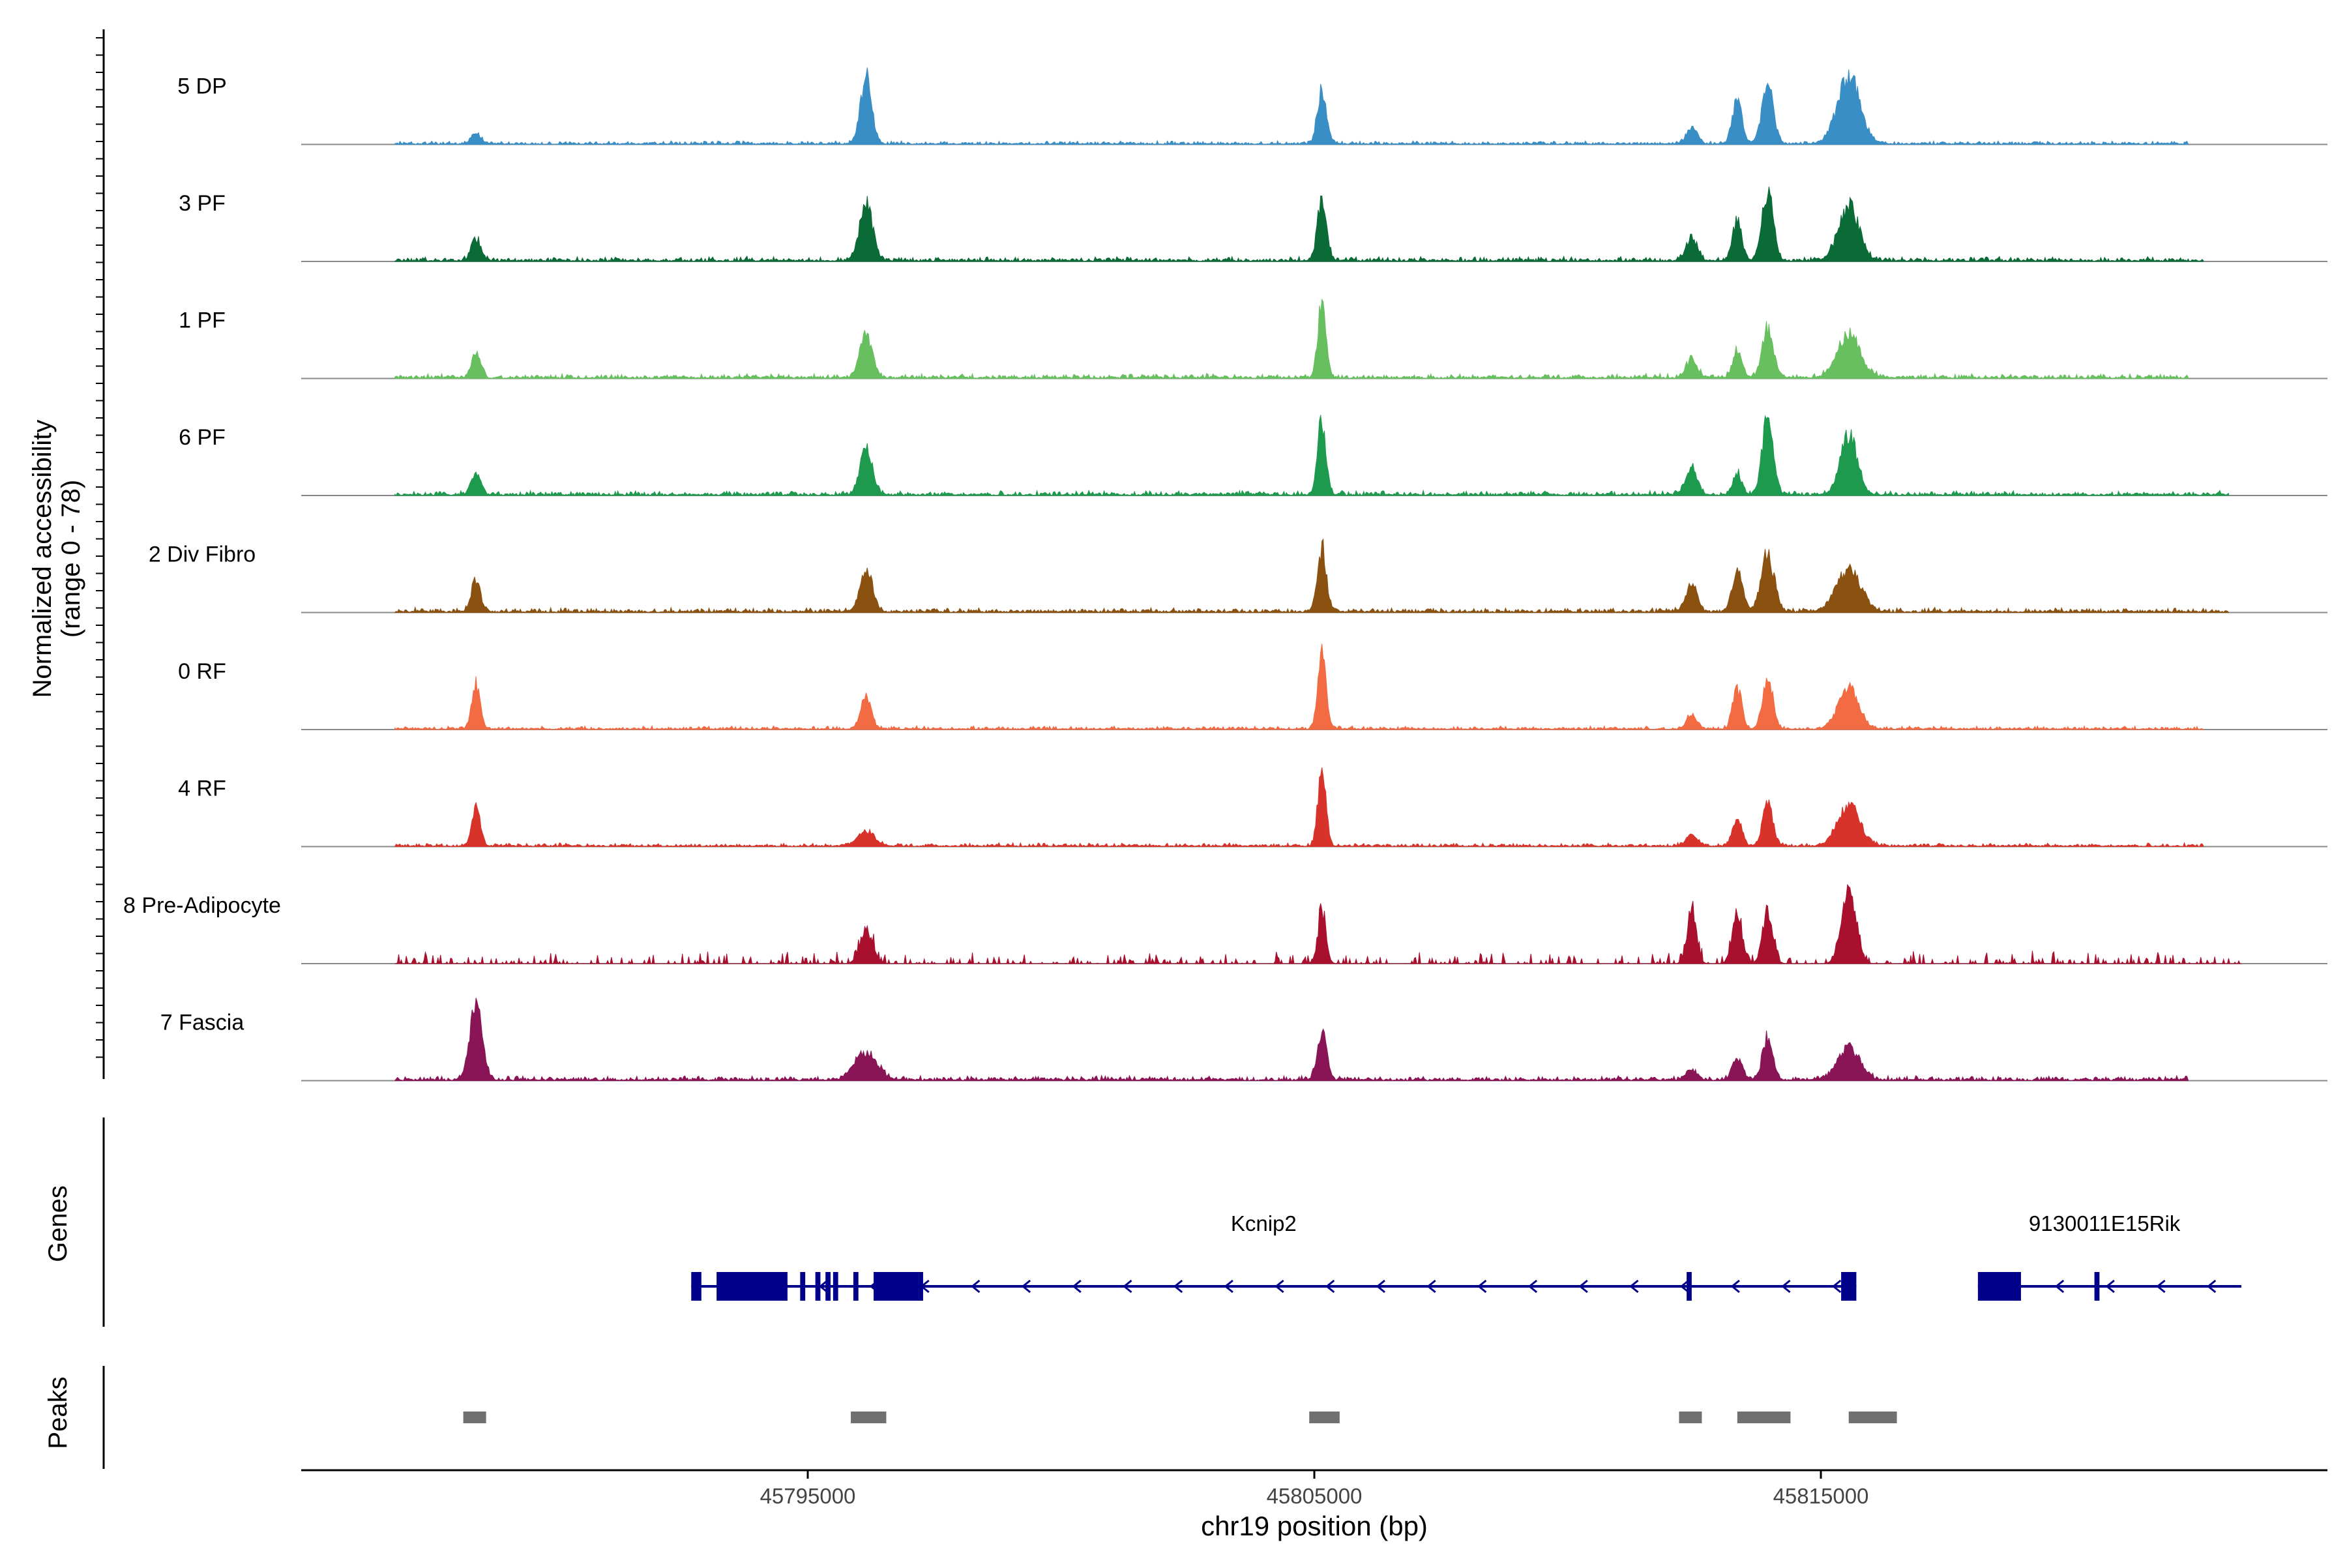 The image size is (2347, 1568). I want to click on track-0-rf: 0 RF, so click(1252, 687).